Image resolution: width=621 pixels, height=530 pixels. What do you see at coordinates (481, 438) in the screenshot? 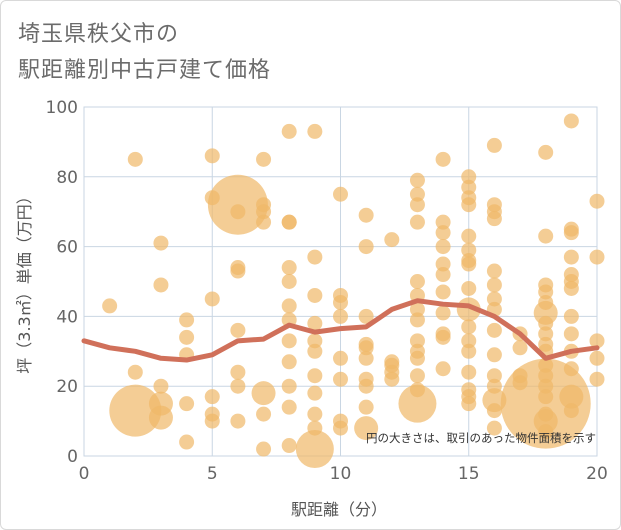
I see `bubble-size-note: 円の大きさは、取引のあった物件面積を示す` at bounding box center [481, 438].